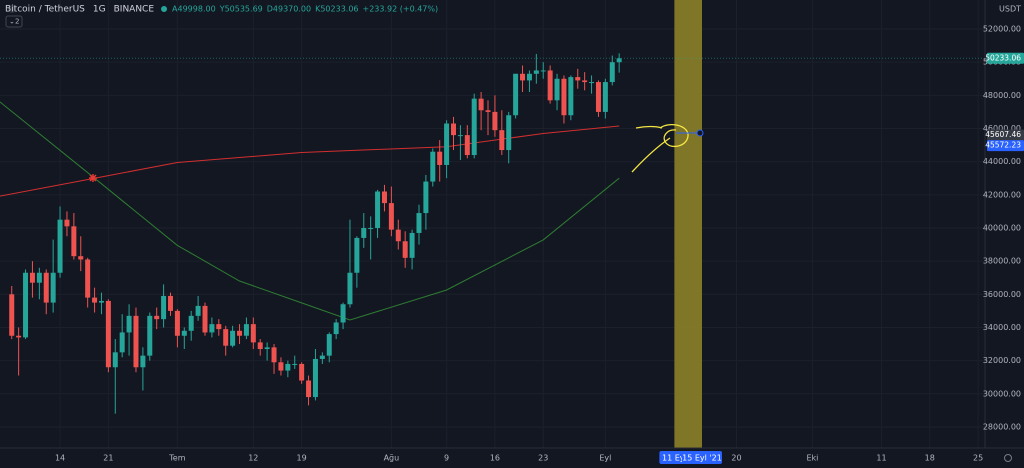 This screenshot has height=468, width=1024. I want to click on ohlc-value: A49998.00, so click(194, 9).